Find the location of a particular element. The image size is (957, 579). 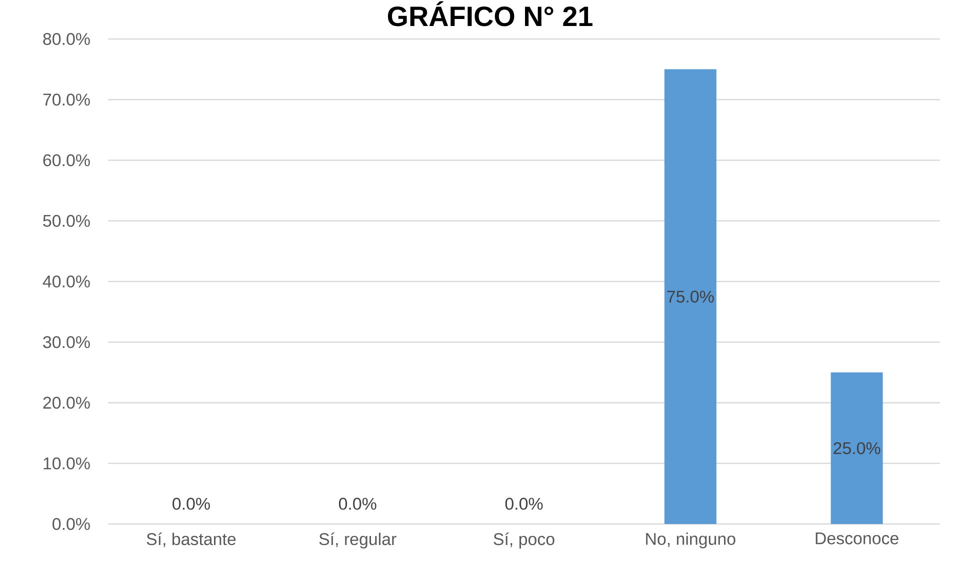

x-tick-label: Desconoce is located at coordinates (857, 538).